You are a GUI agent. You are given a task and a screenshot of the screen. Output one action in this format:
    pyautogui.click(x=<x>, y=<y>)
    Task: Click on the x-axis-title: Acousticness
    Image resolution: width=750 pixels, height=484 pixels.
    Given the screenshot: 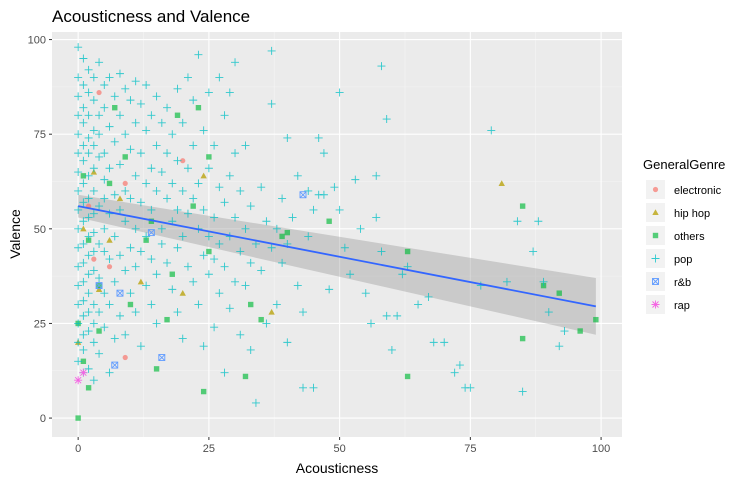 What is the action you would take?
    pyautogui.click(x=337, y=468)
    